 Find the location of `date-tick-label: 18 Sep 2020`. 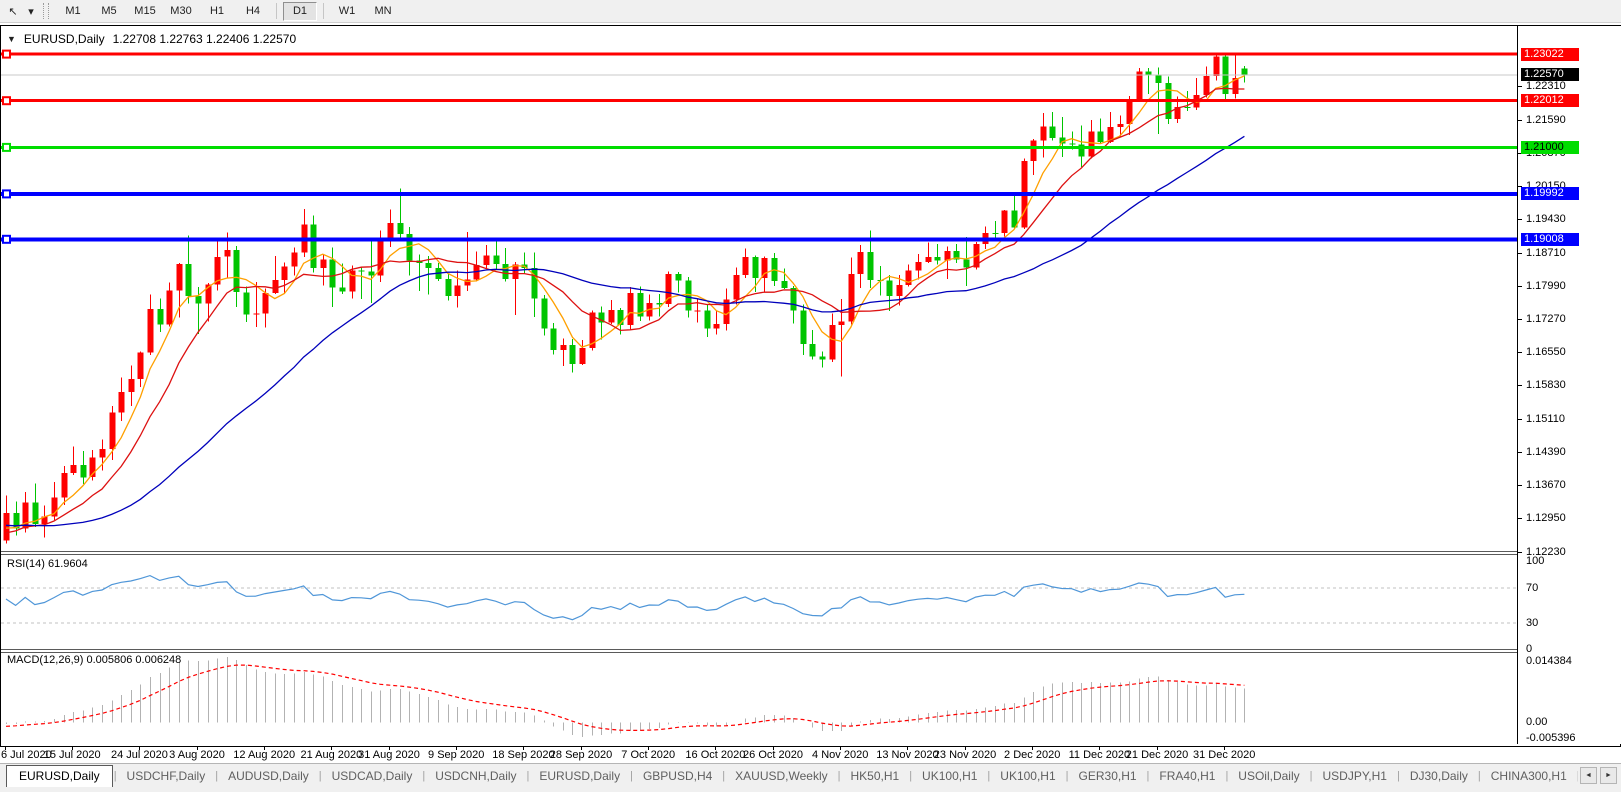

date-tick-label: 18 Sep 2020 is located at coordinates (523, 755).